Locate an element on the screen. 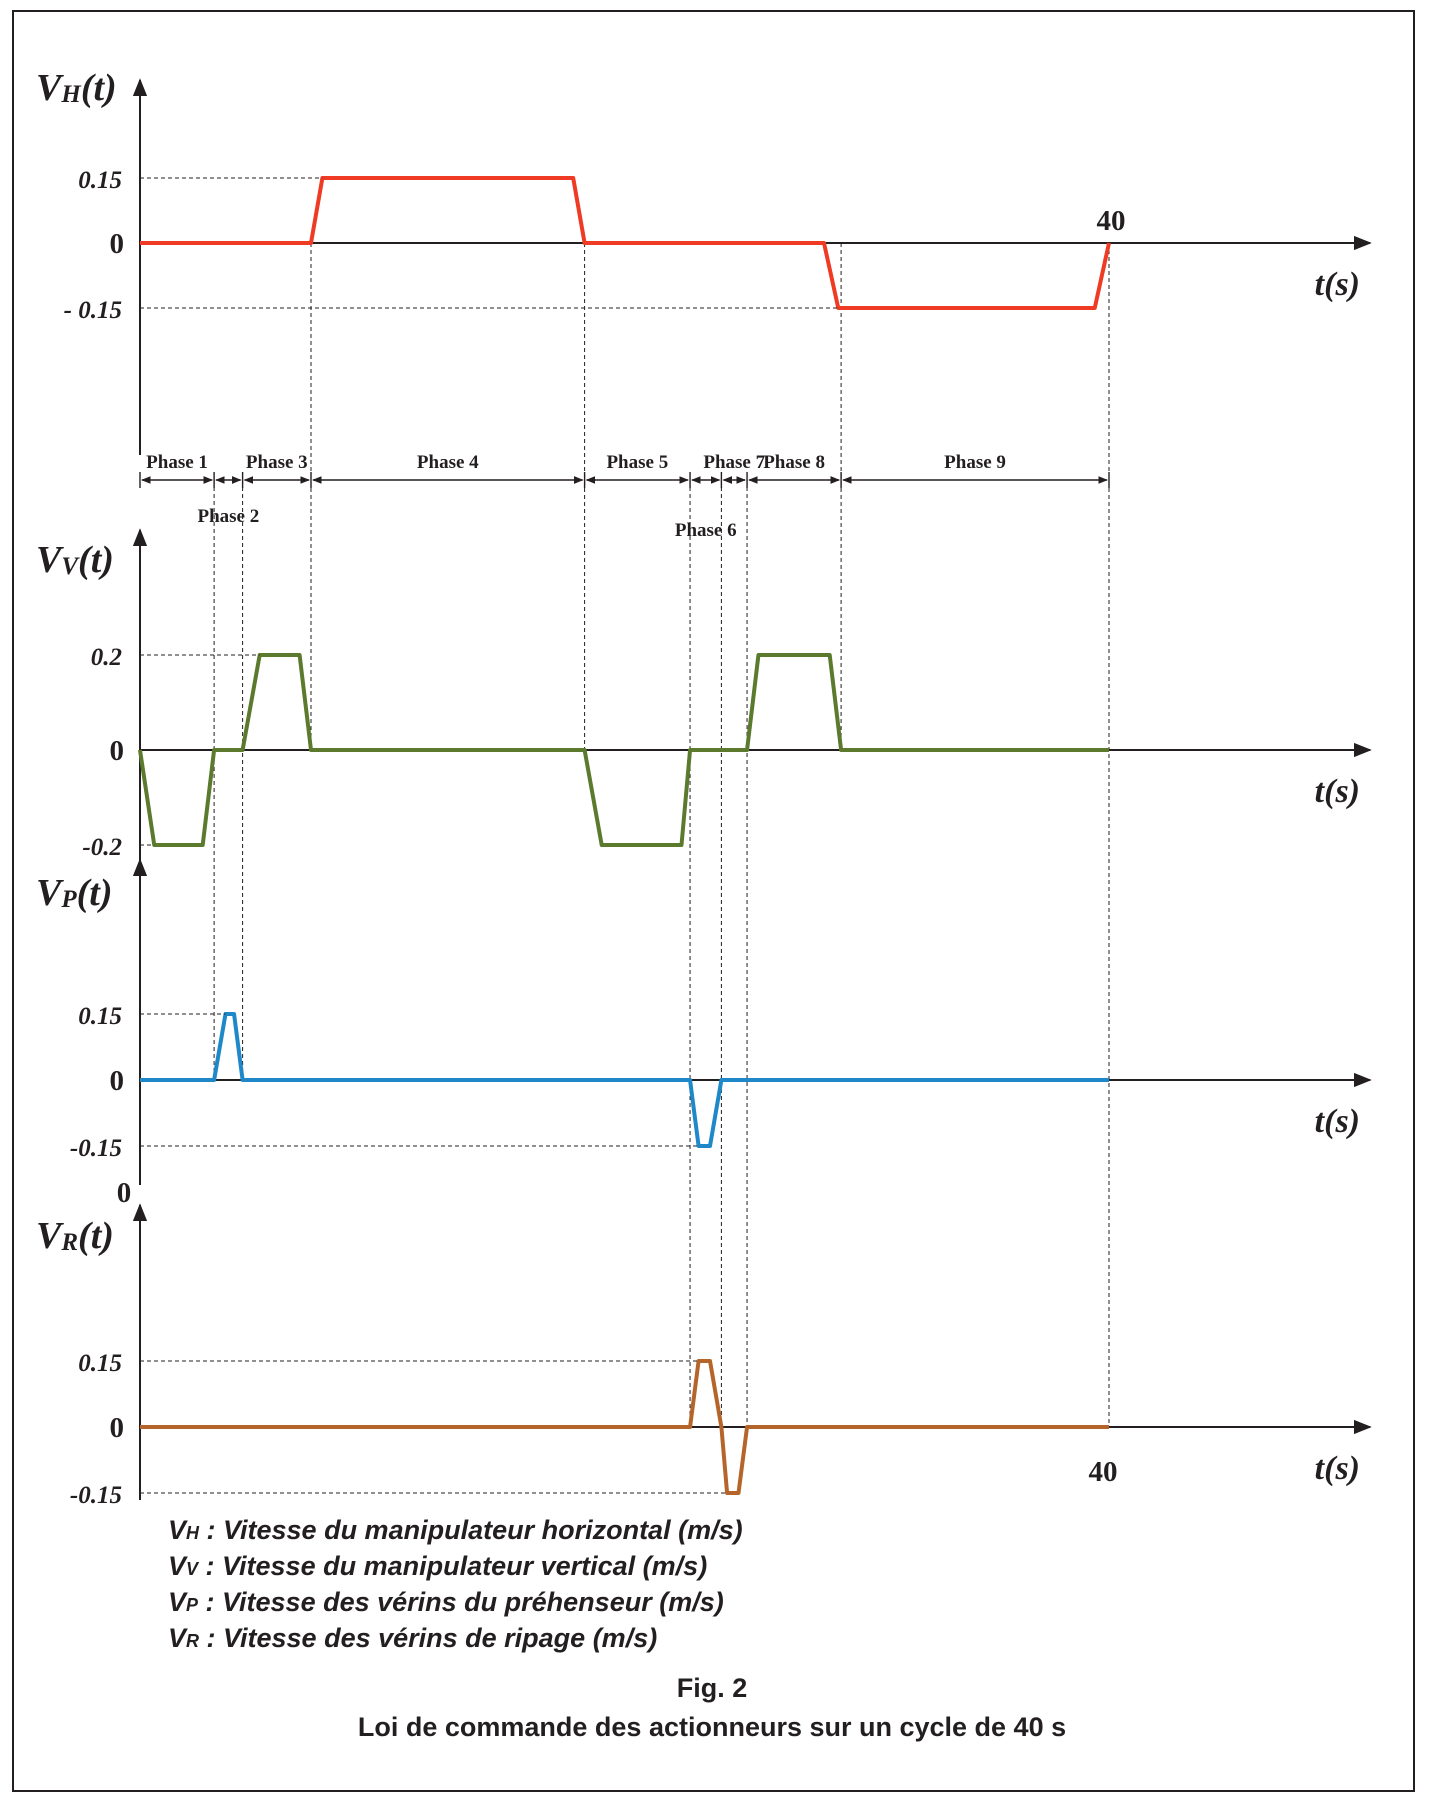 Image resolution: width=1431 pixels, height=1802 pixels. vv-series-line is located at coordinates (623, 750).